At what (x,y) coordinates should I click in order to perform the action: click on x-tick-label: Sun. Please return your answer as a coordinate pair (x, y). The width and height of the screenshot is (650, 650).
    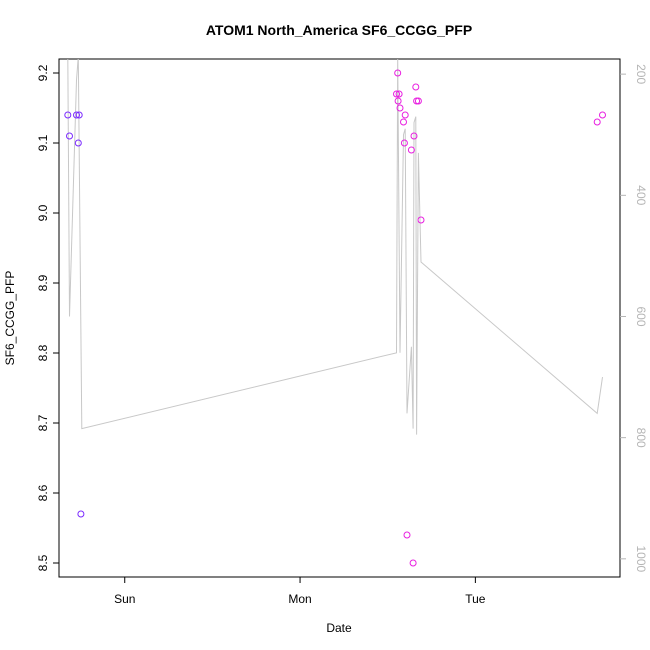
    Looking at the image, I should click on (124, 599).